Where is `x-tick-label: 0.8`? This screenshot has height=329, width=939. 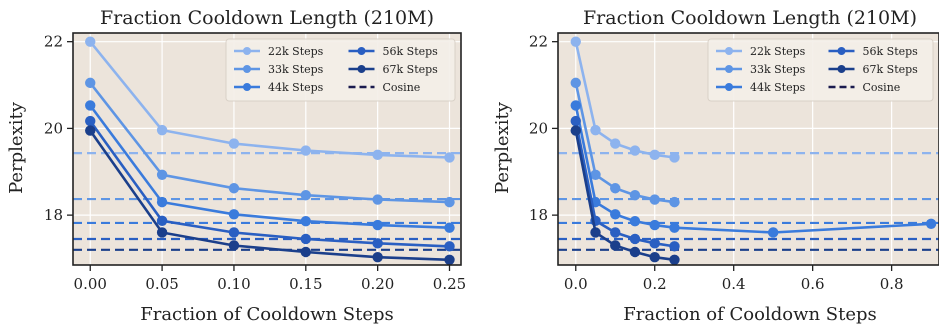 x-tick-label: 0.8 is located at coordinates (892, 284).